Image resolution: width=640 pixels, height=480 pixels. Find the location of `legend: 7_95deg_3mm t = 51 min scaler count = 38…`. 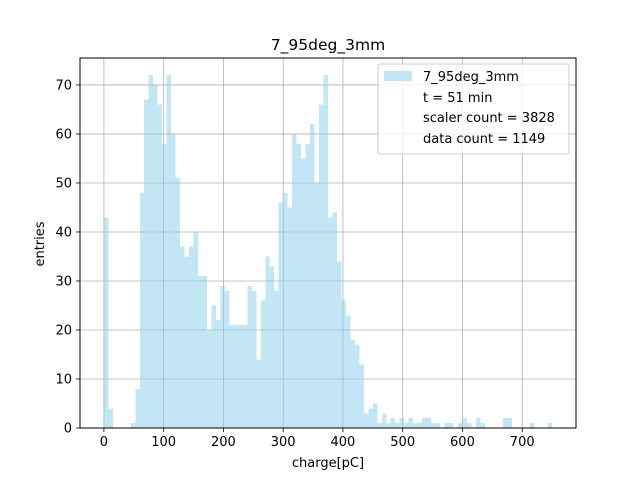

legend: 7_95deg_3mm t = 51 min scaler count = 38… is located at coordinates (473, 109).